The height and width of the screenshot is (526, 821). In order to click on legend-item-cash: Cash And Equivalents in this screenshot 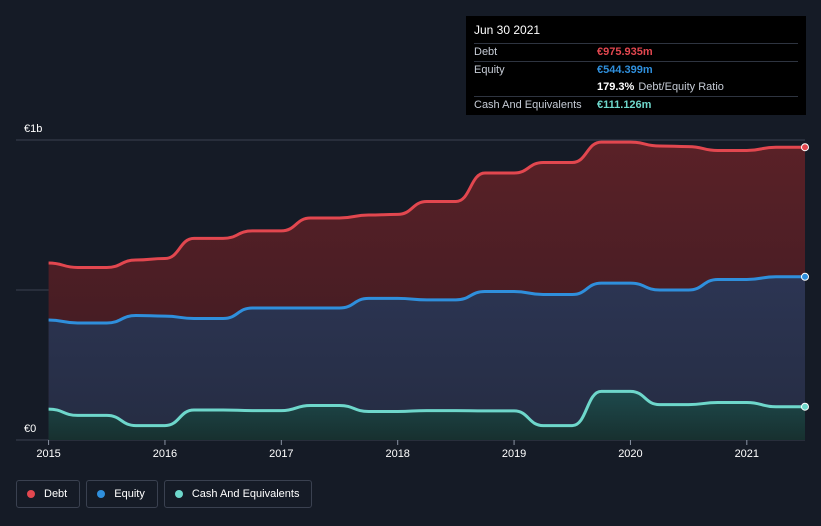, I will do `click(238, 494)`.